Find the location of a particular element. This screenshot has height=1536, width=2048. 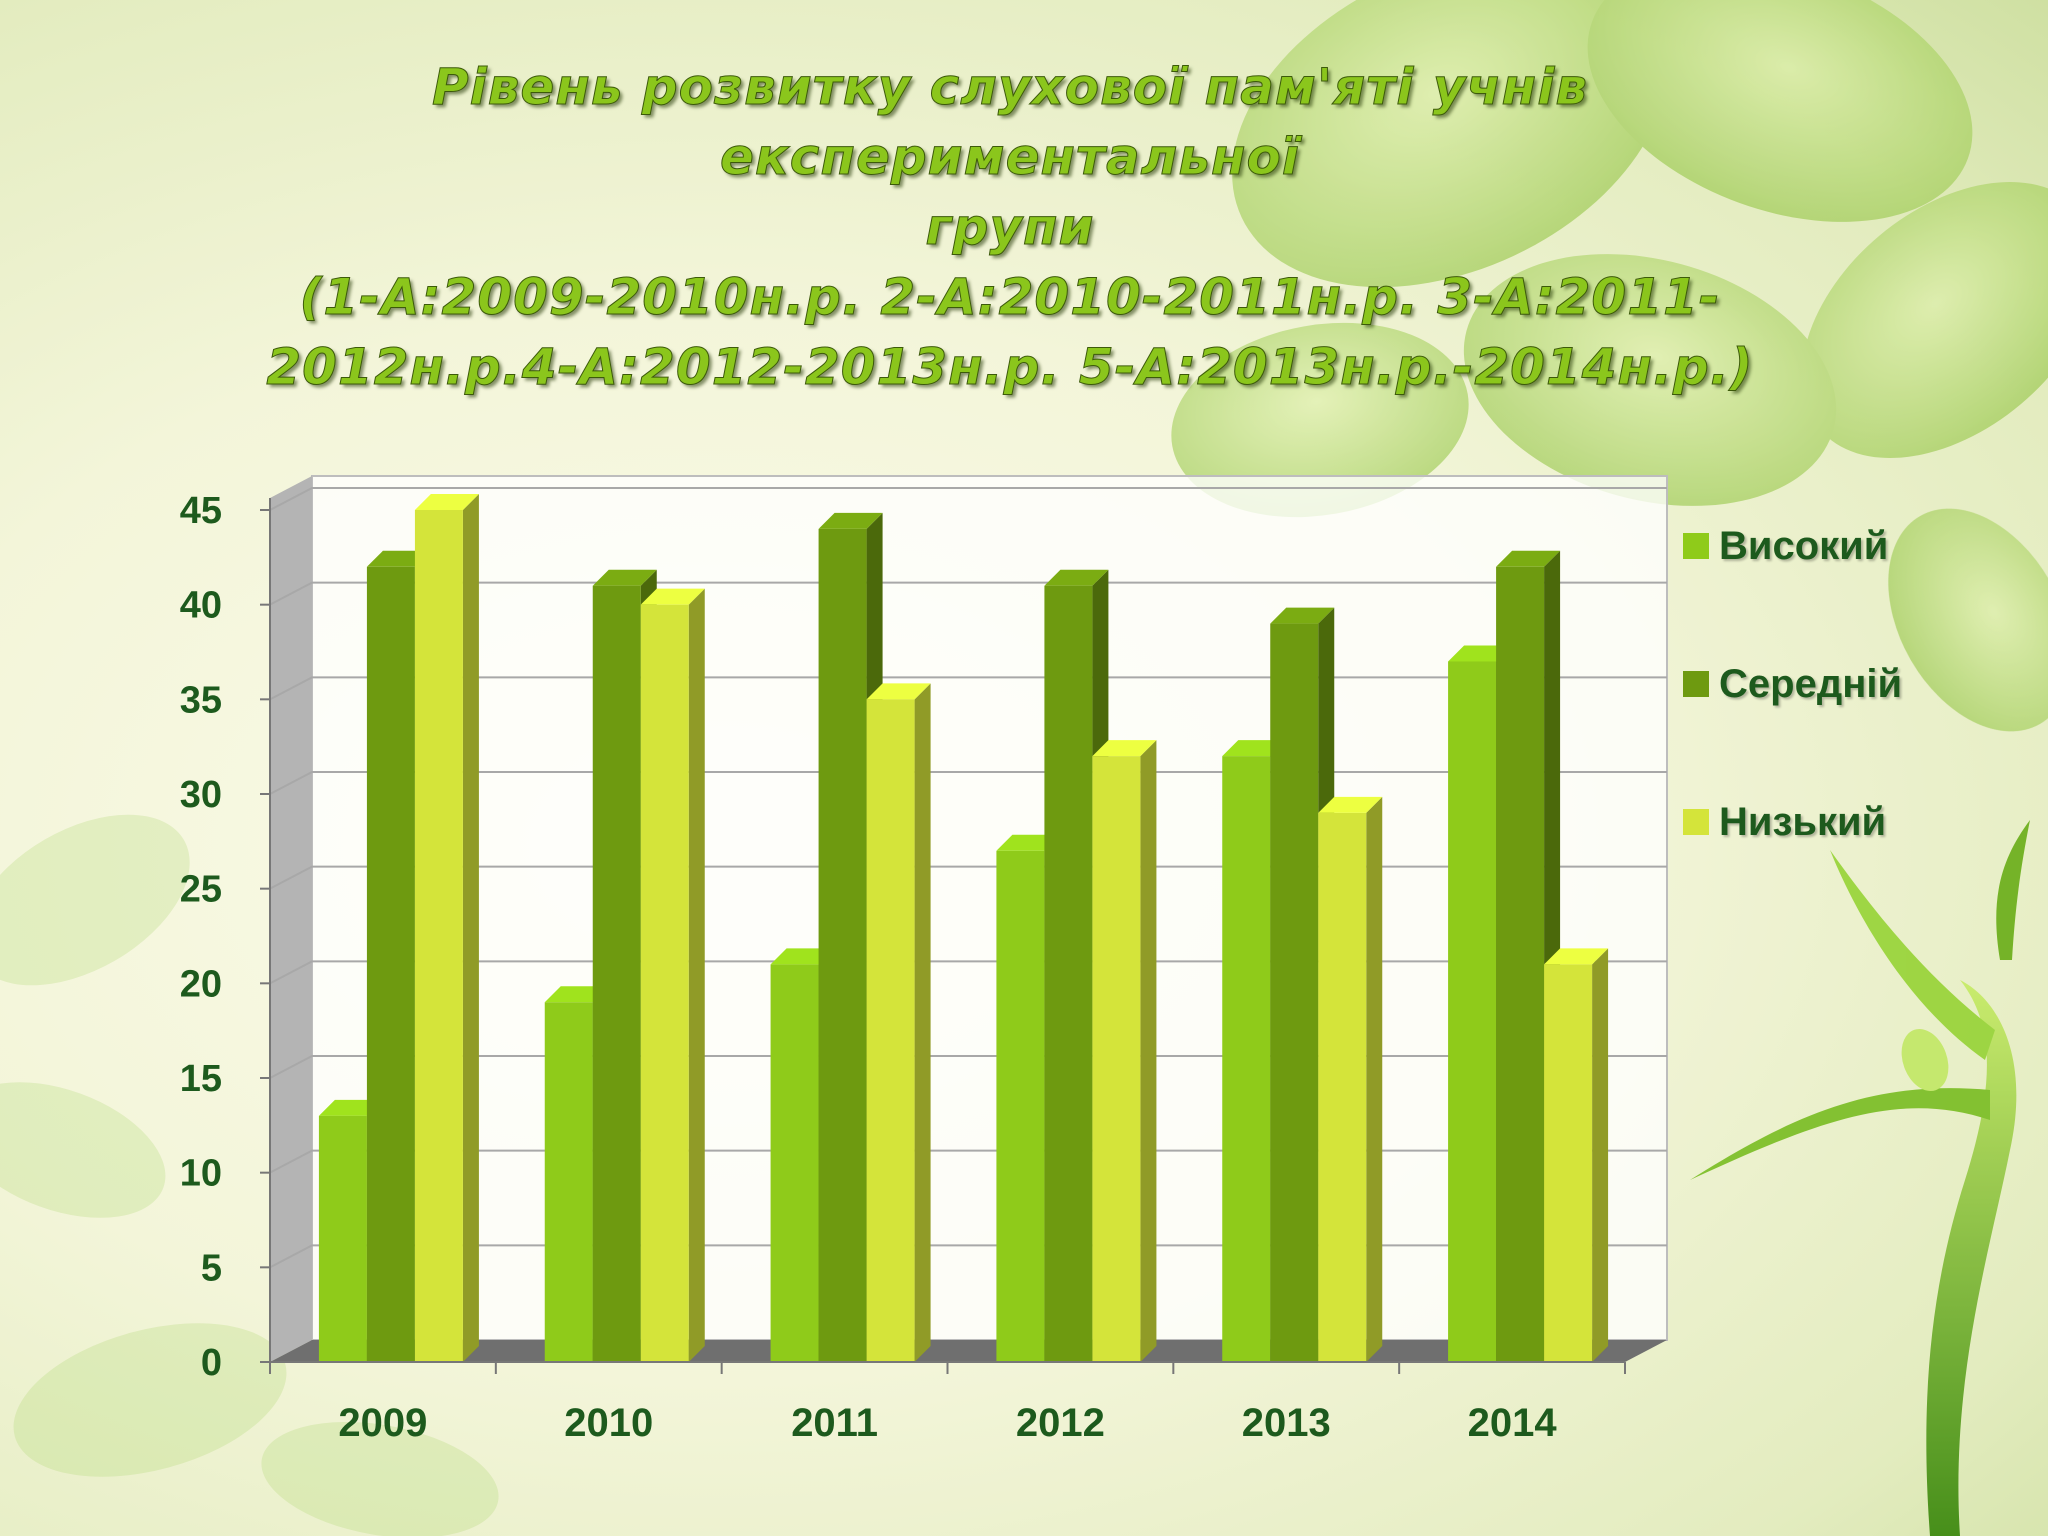

bar-2013-low is located at coordinates (1350, 1079).